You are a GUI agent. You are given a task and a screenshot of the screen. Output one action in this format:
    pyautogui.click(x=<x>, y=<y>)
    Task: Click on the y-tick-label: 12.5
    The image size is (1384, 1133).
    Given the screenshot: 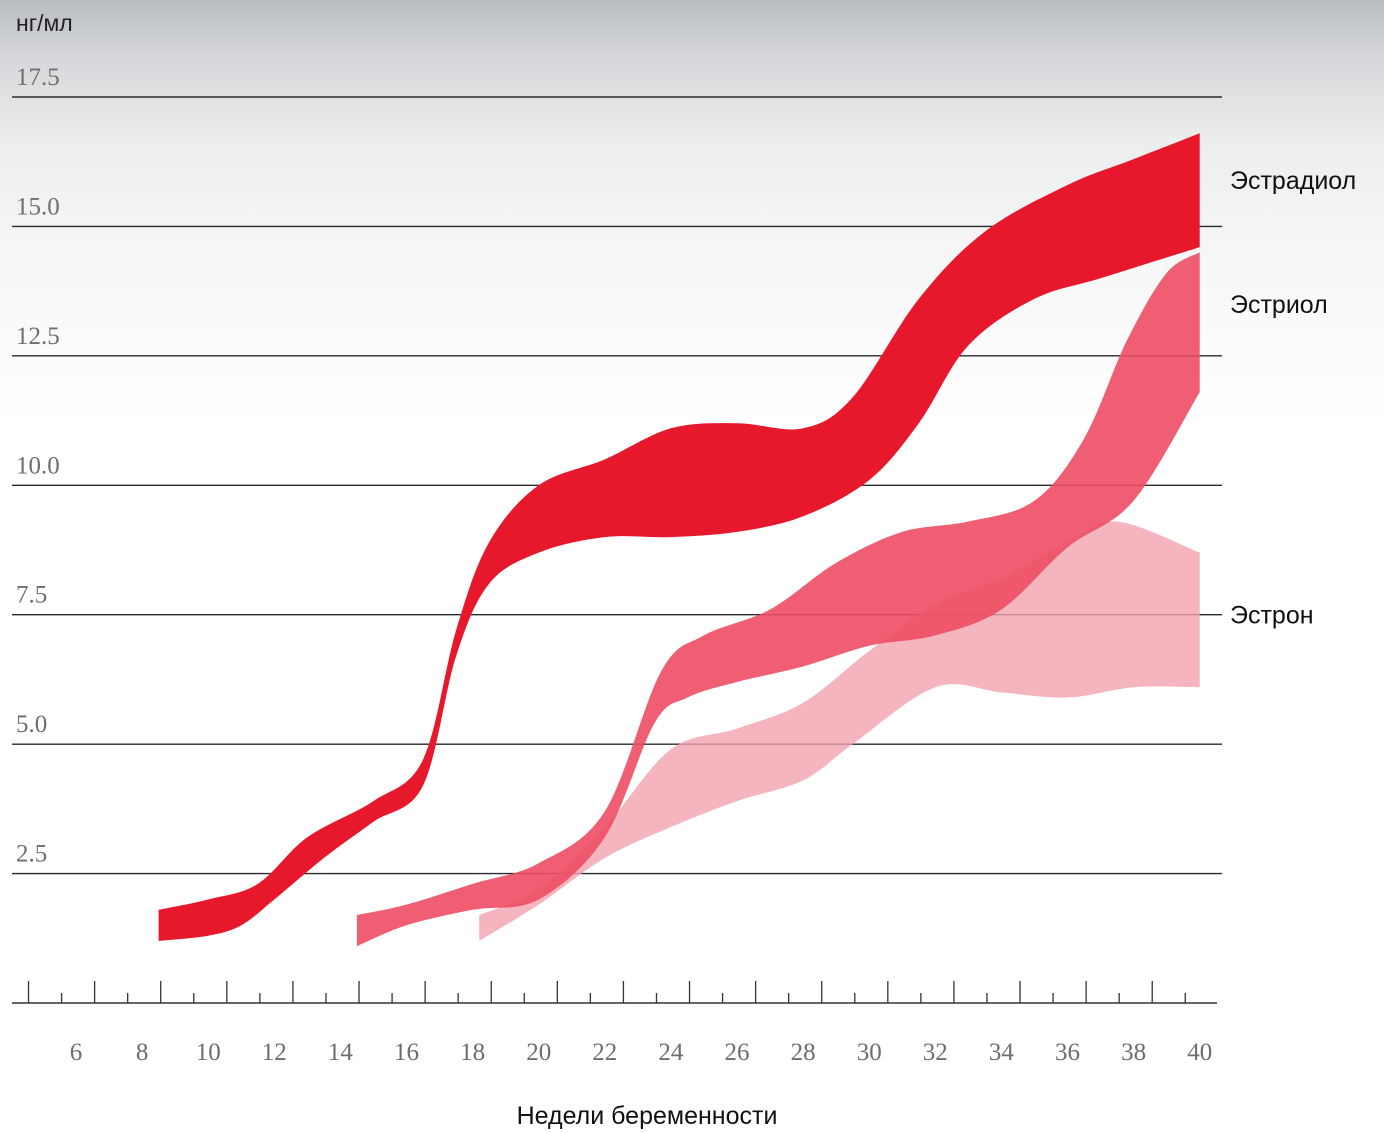 What is the action you would take?
    pyautogui.click(x=38, y=336)
    